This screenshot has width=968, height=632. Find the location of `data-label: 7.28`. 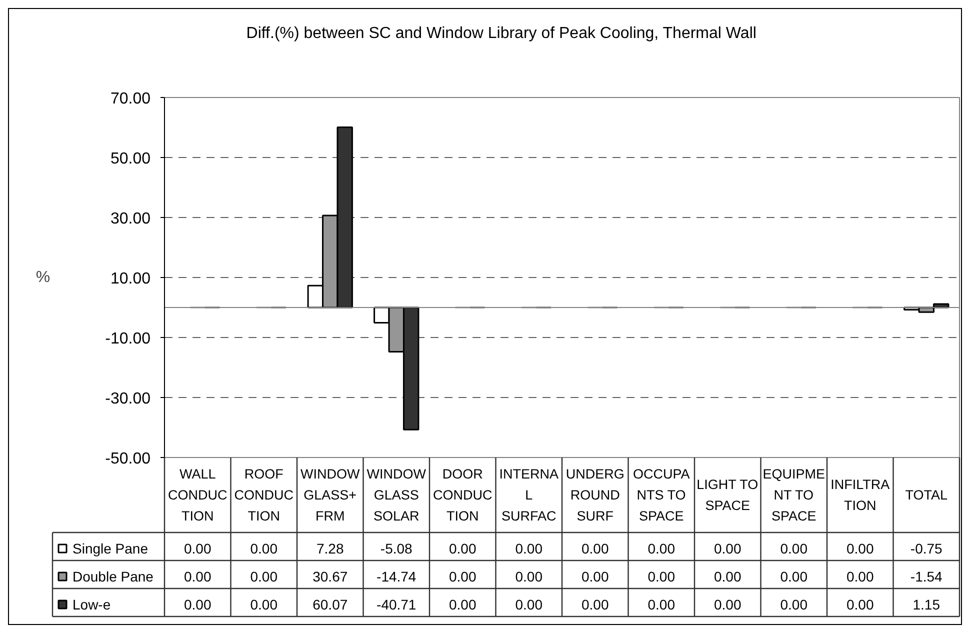

data-label: 7.28 is located at coordinates (330, 548).